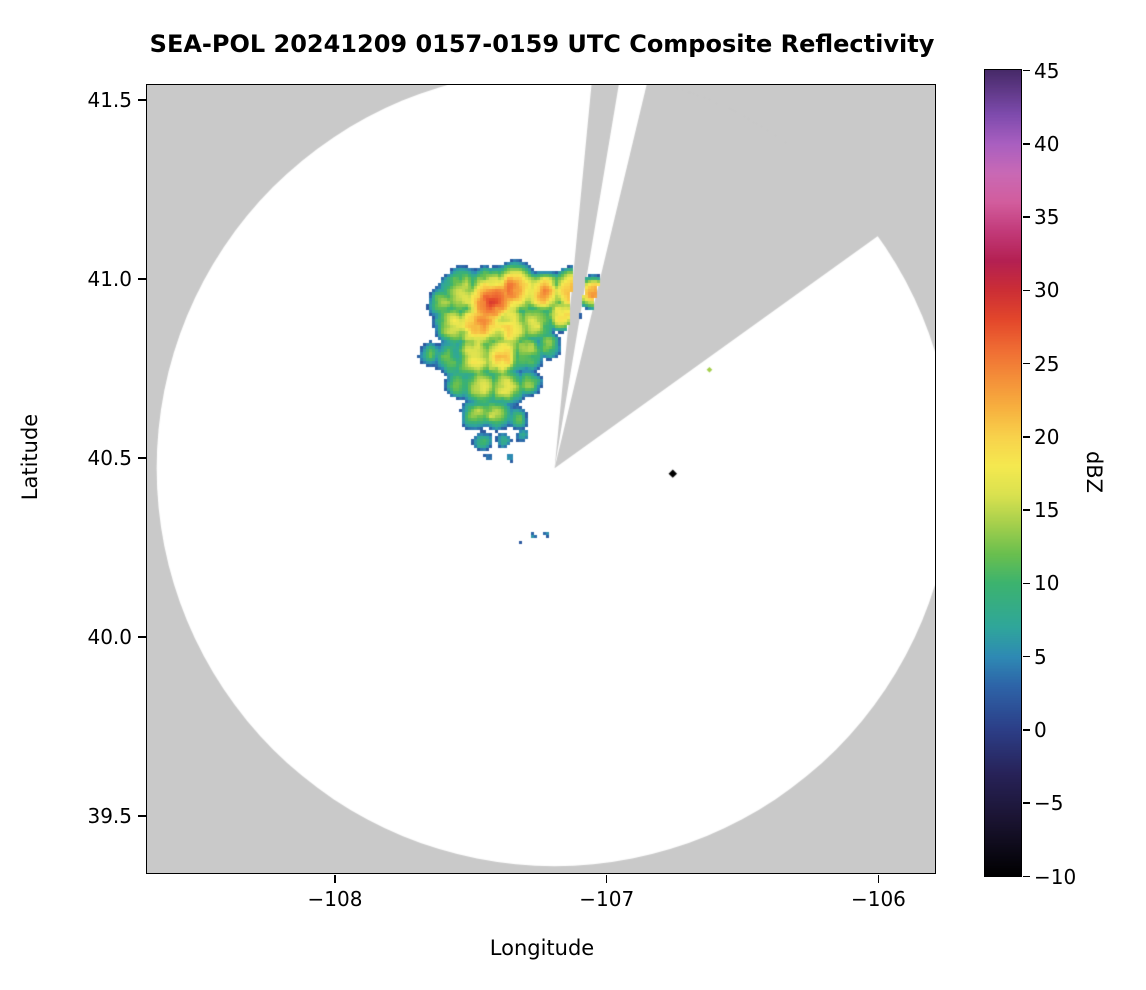  Describe the element at coordinates (542, 948) in the screenshot. I see `x-axis-label: Longitude` at that location.